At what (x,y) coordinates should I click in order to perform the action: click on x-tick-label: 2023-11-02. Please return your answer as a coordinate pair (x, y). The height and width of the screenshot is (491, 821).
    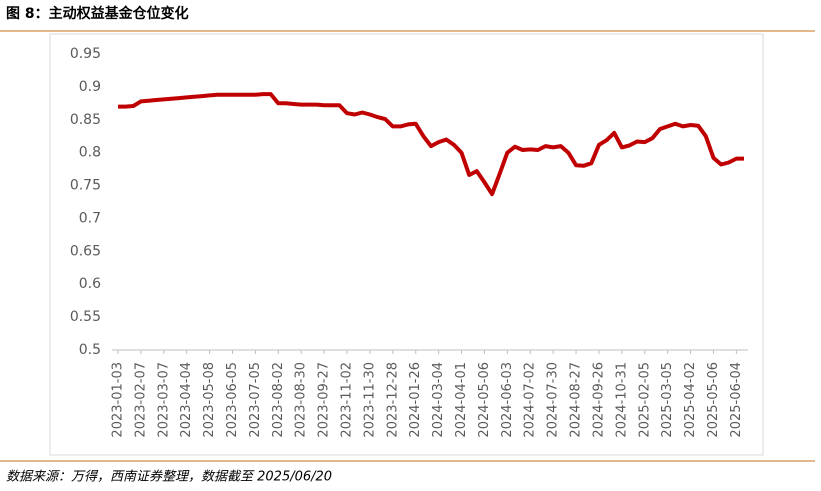
    Looking at the image, I should click on (347, 400).